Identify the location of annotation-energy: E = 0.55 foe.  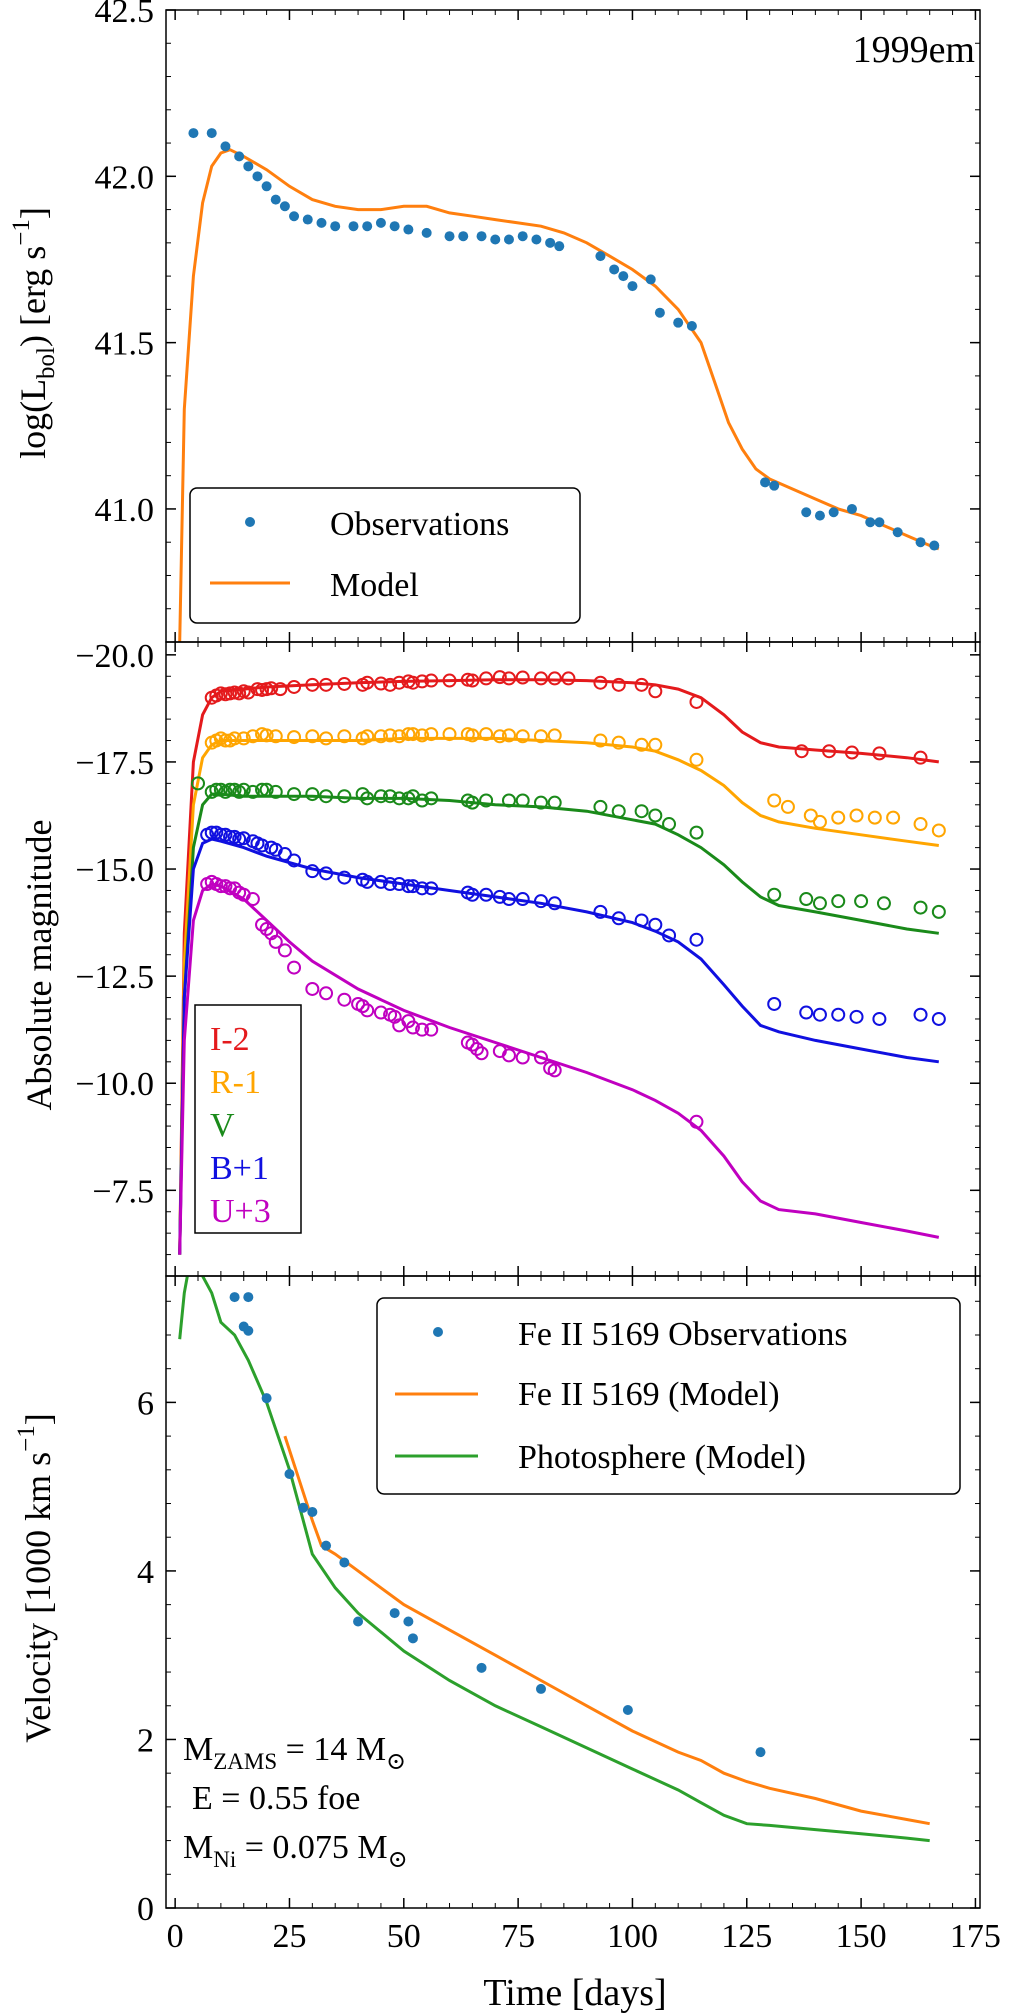
(276, 1798).